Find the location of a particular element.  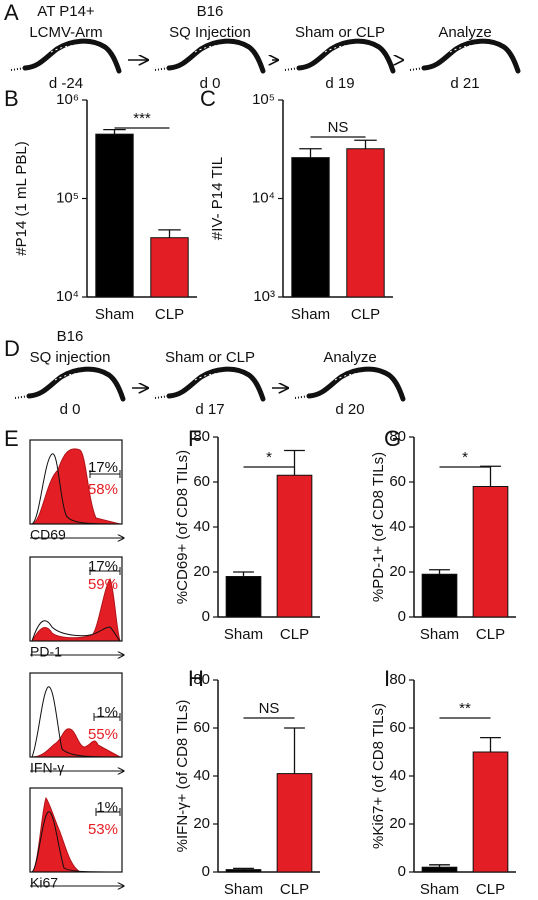

panel-label: H is located at coordinates (196, 678).